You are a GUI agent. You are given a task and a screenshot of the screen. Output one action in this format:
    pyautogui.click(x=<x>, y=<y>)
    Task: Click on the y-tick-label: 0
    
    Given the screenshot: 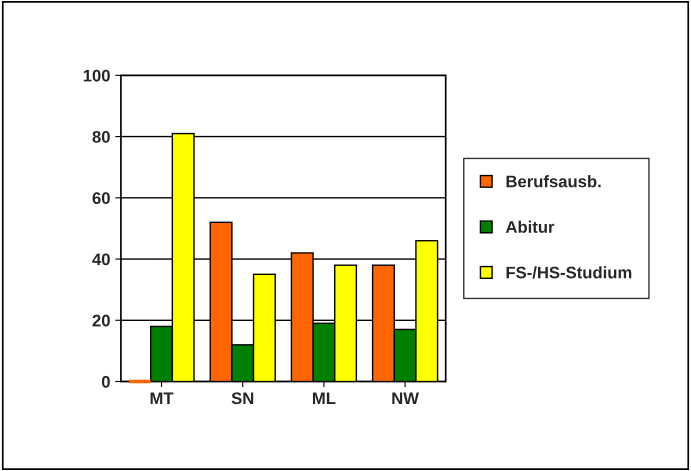 What is the action you would take?
    pyautogui.click(x=106, y=382)
    